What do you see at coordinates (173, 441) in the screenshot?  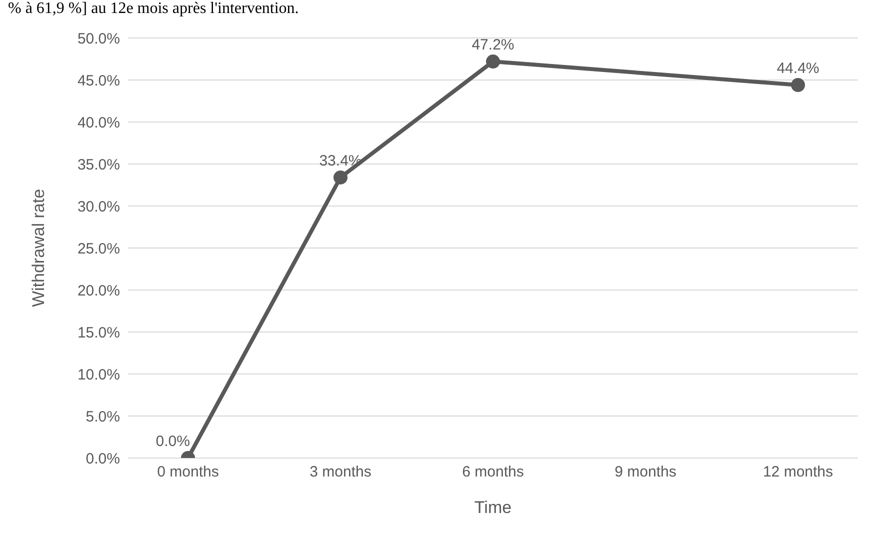 I see `data-label: 0.0%` at bounding box center [173, 441].